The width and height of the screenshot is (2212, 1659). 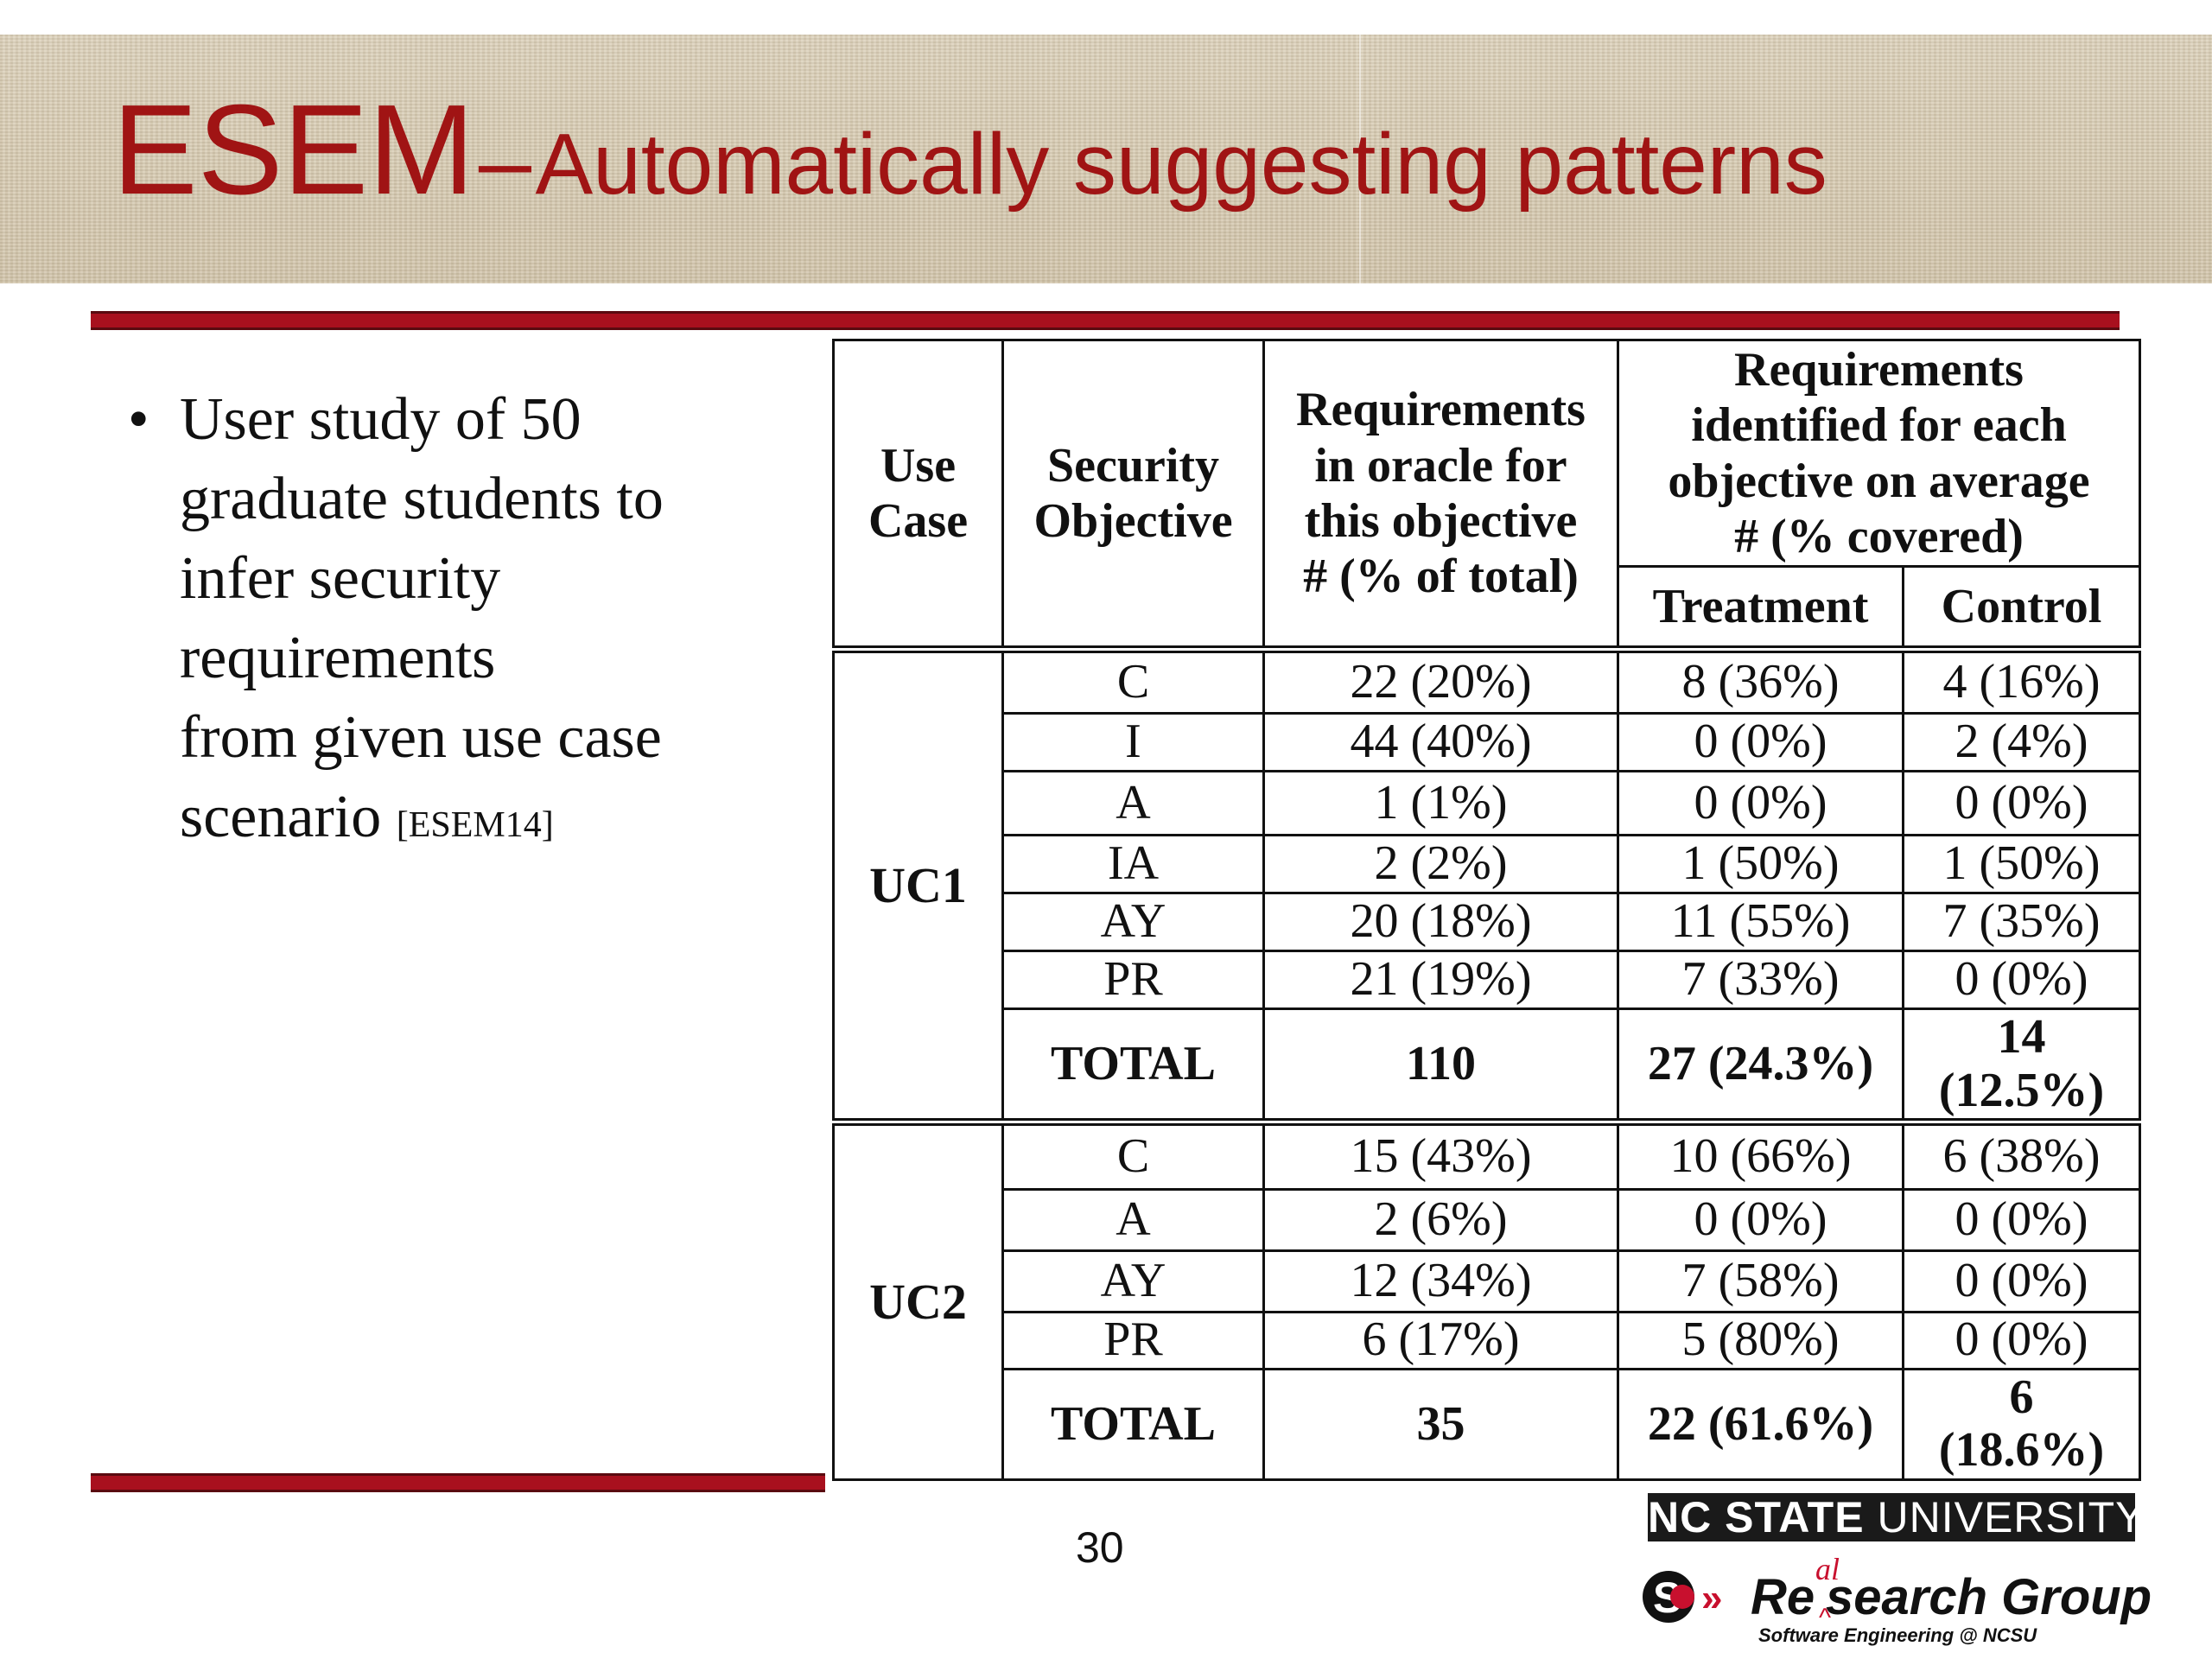 I want to click on control-cell: 7 (35%), so click(x=2021, y=921).